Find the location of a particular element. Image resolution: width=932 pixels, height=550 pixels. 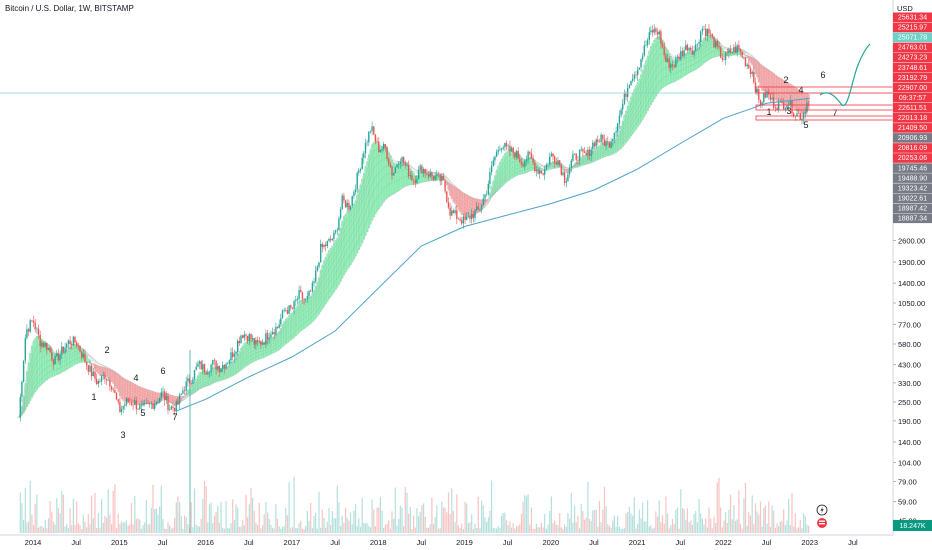

price-tag-label: 25215.97 is located at coordinates (912, 28).